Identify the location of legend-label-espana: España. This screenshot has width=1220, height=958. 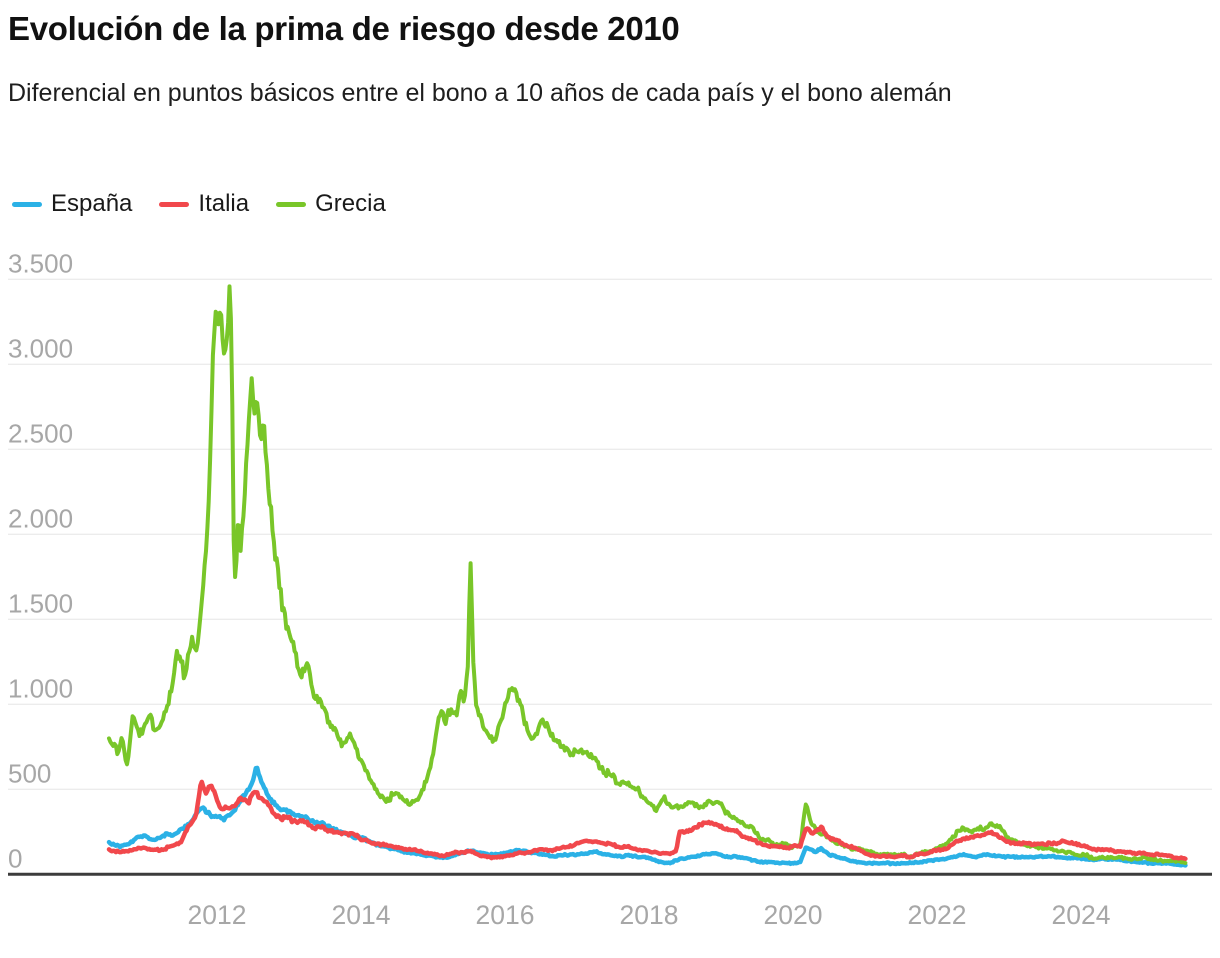
(92, 203).